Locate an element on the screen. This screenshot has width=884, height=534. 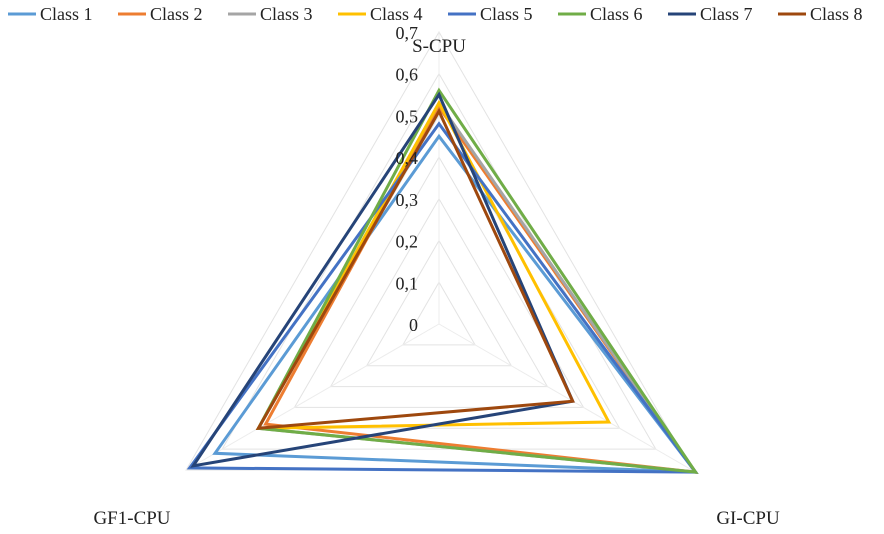
axis-label-gi-cpu: GI-CPU is located at coordinates (748, 518).